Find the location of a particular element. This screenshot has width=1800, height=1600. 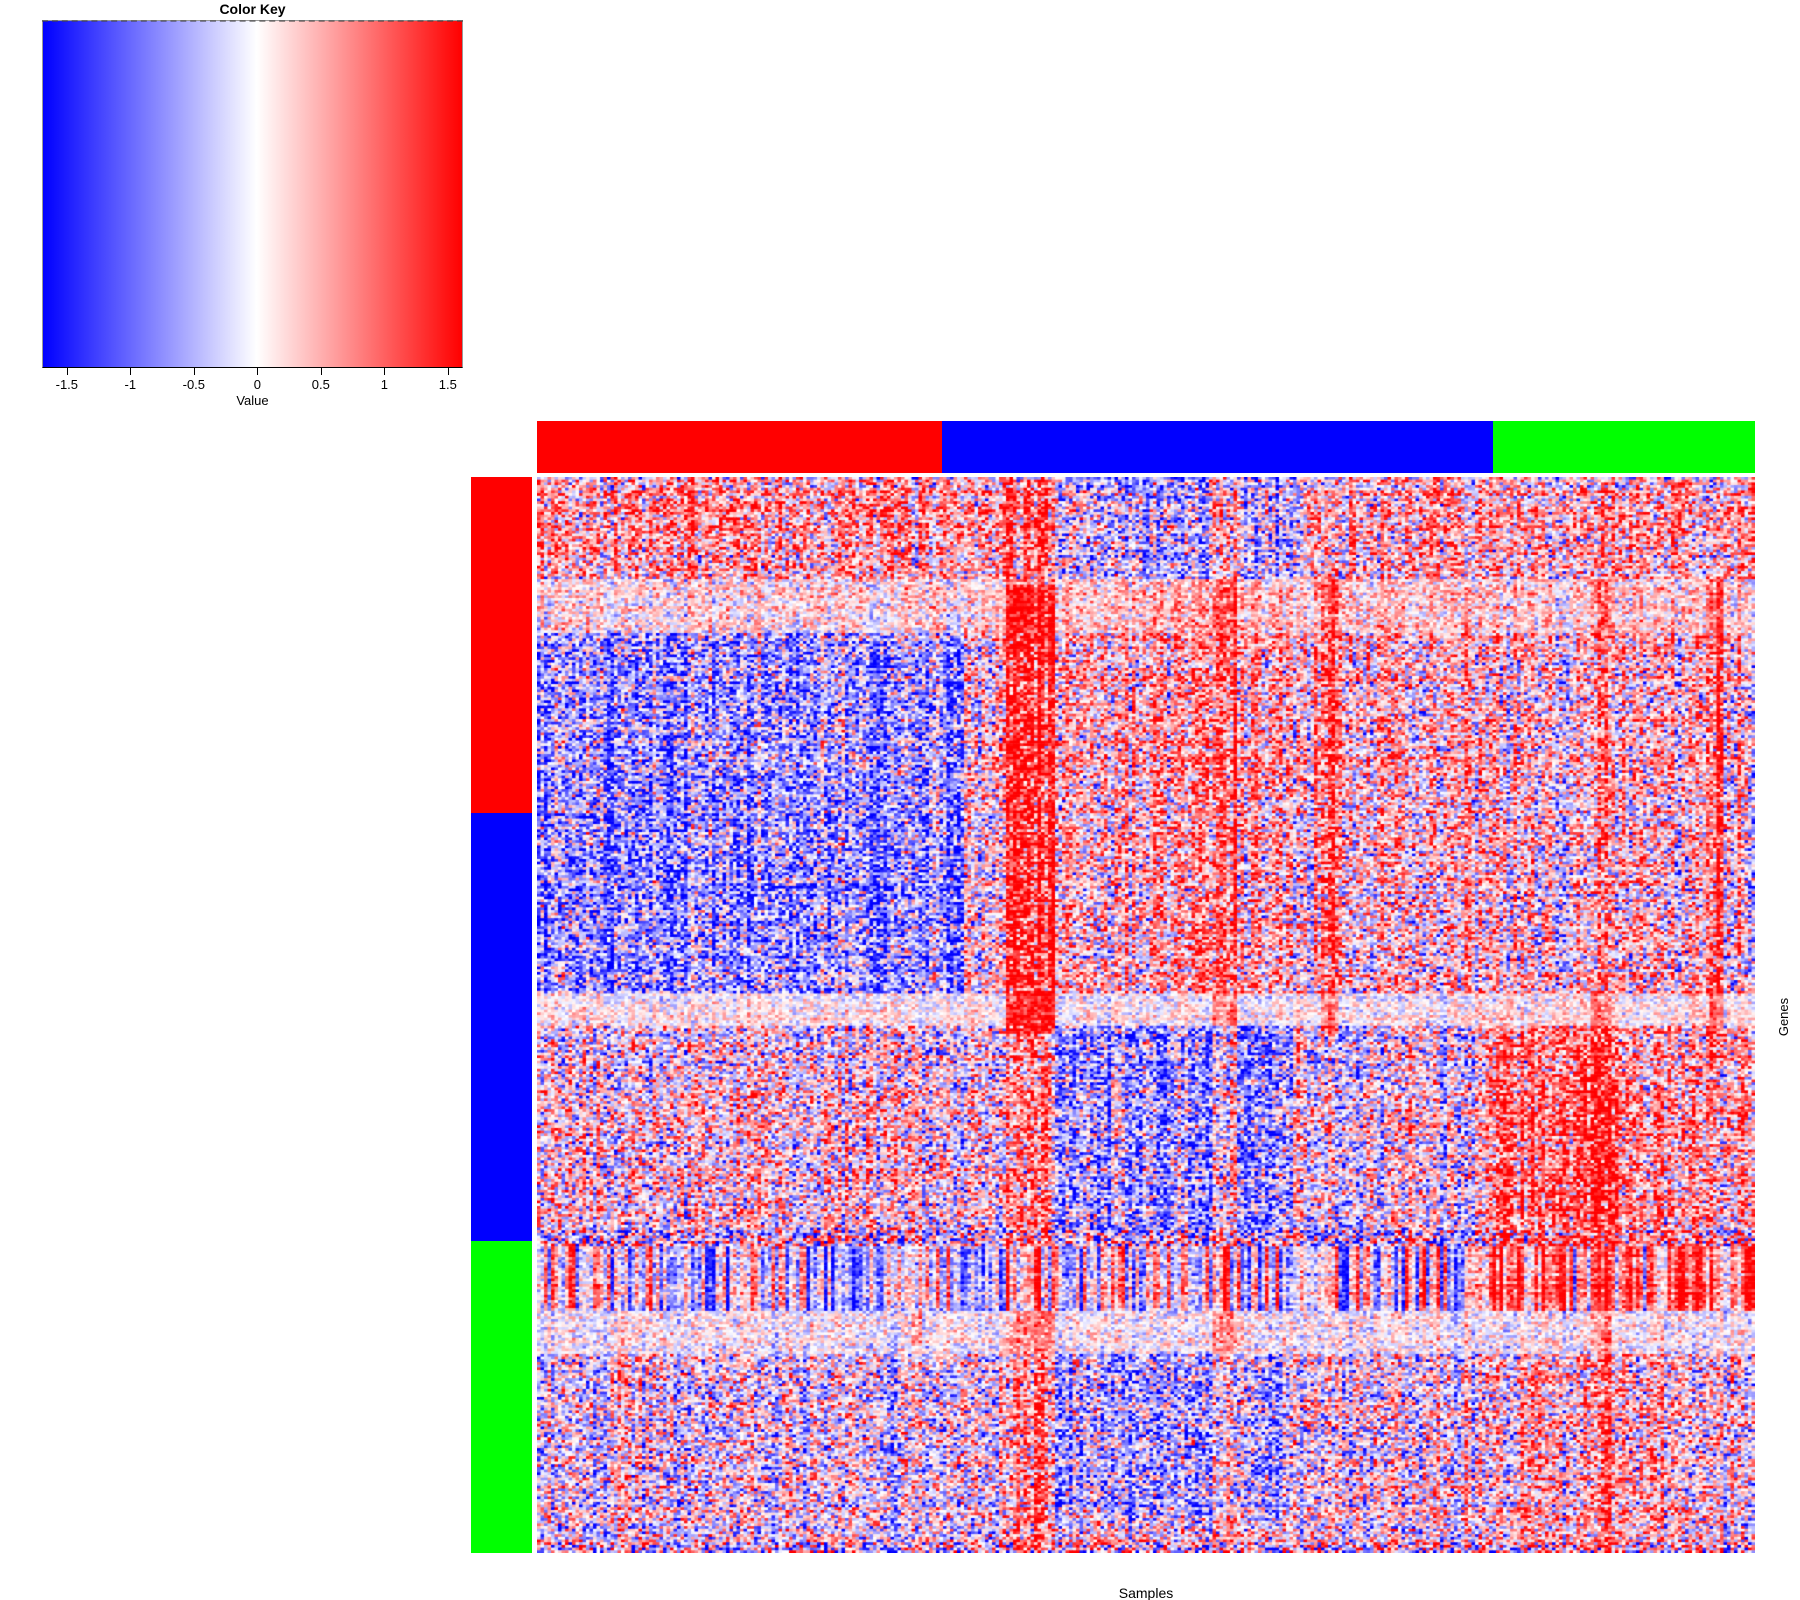

color-key-tick-label: 1 is located at coordinates (384, 384).